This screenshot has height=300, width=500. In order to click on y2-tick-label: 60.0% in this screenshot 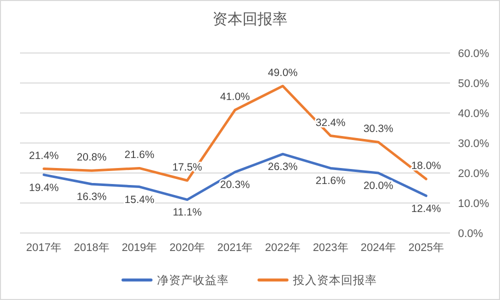, I will do `click(474, 54)`.